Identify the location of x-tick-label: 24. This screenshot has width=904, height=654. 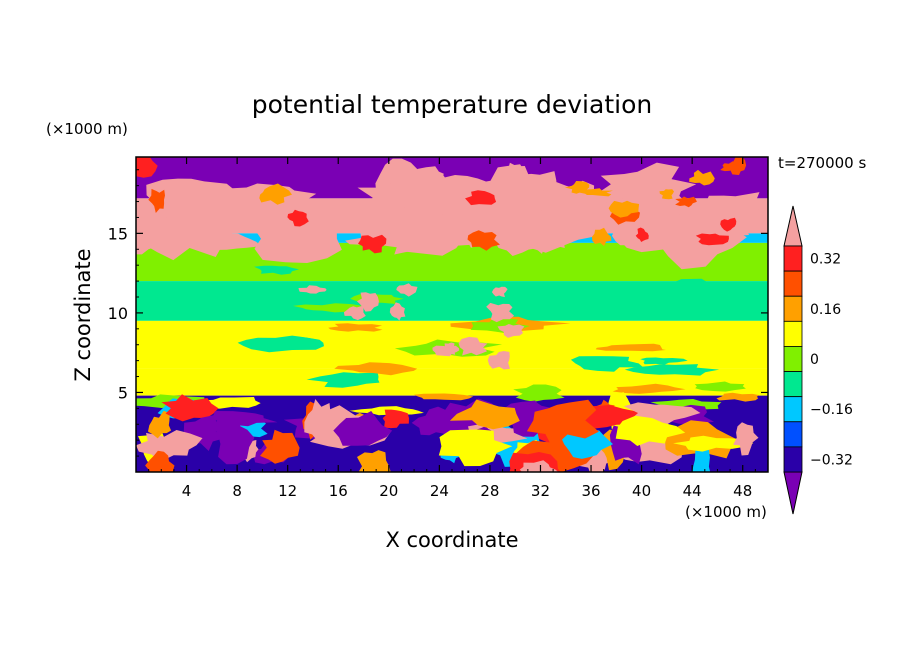
(439, 491).